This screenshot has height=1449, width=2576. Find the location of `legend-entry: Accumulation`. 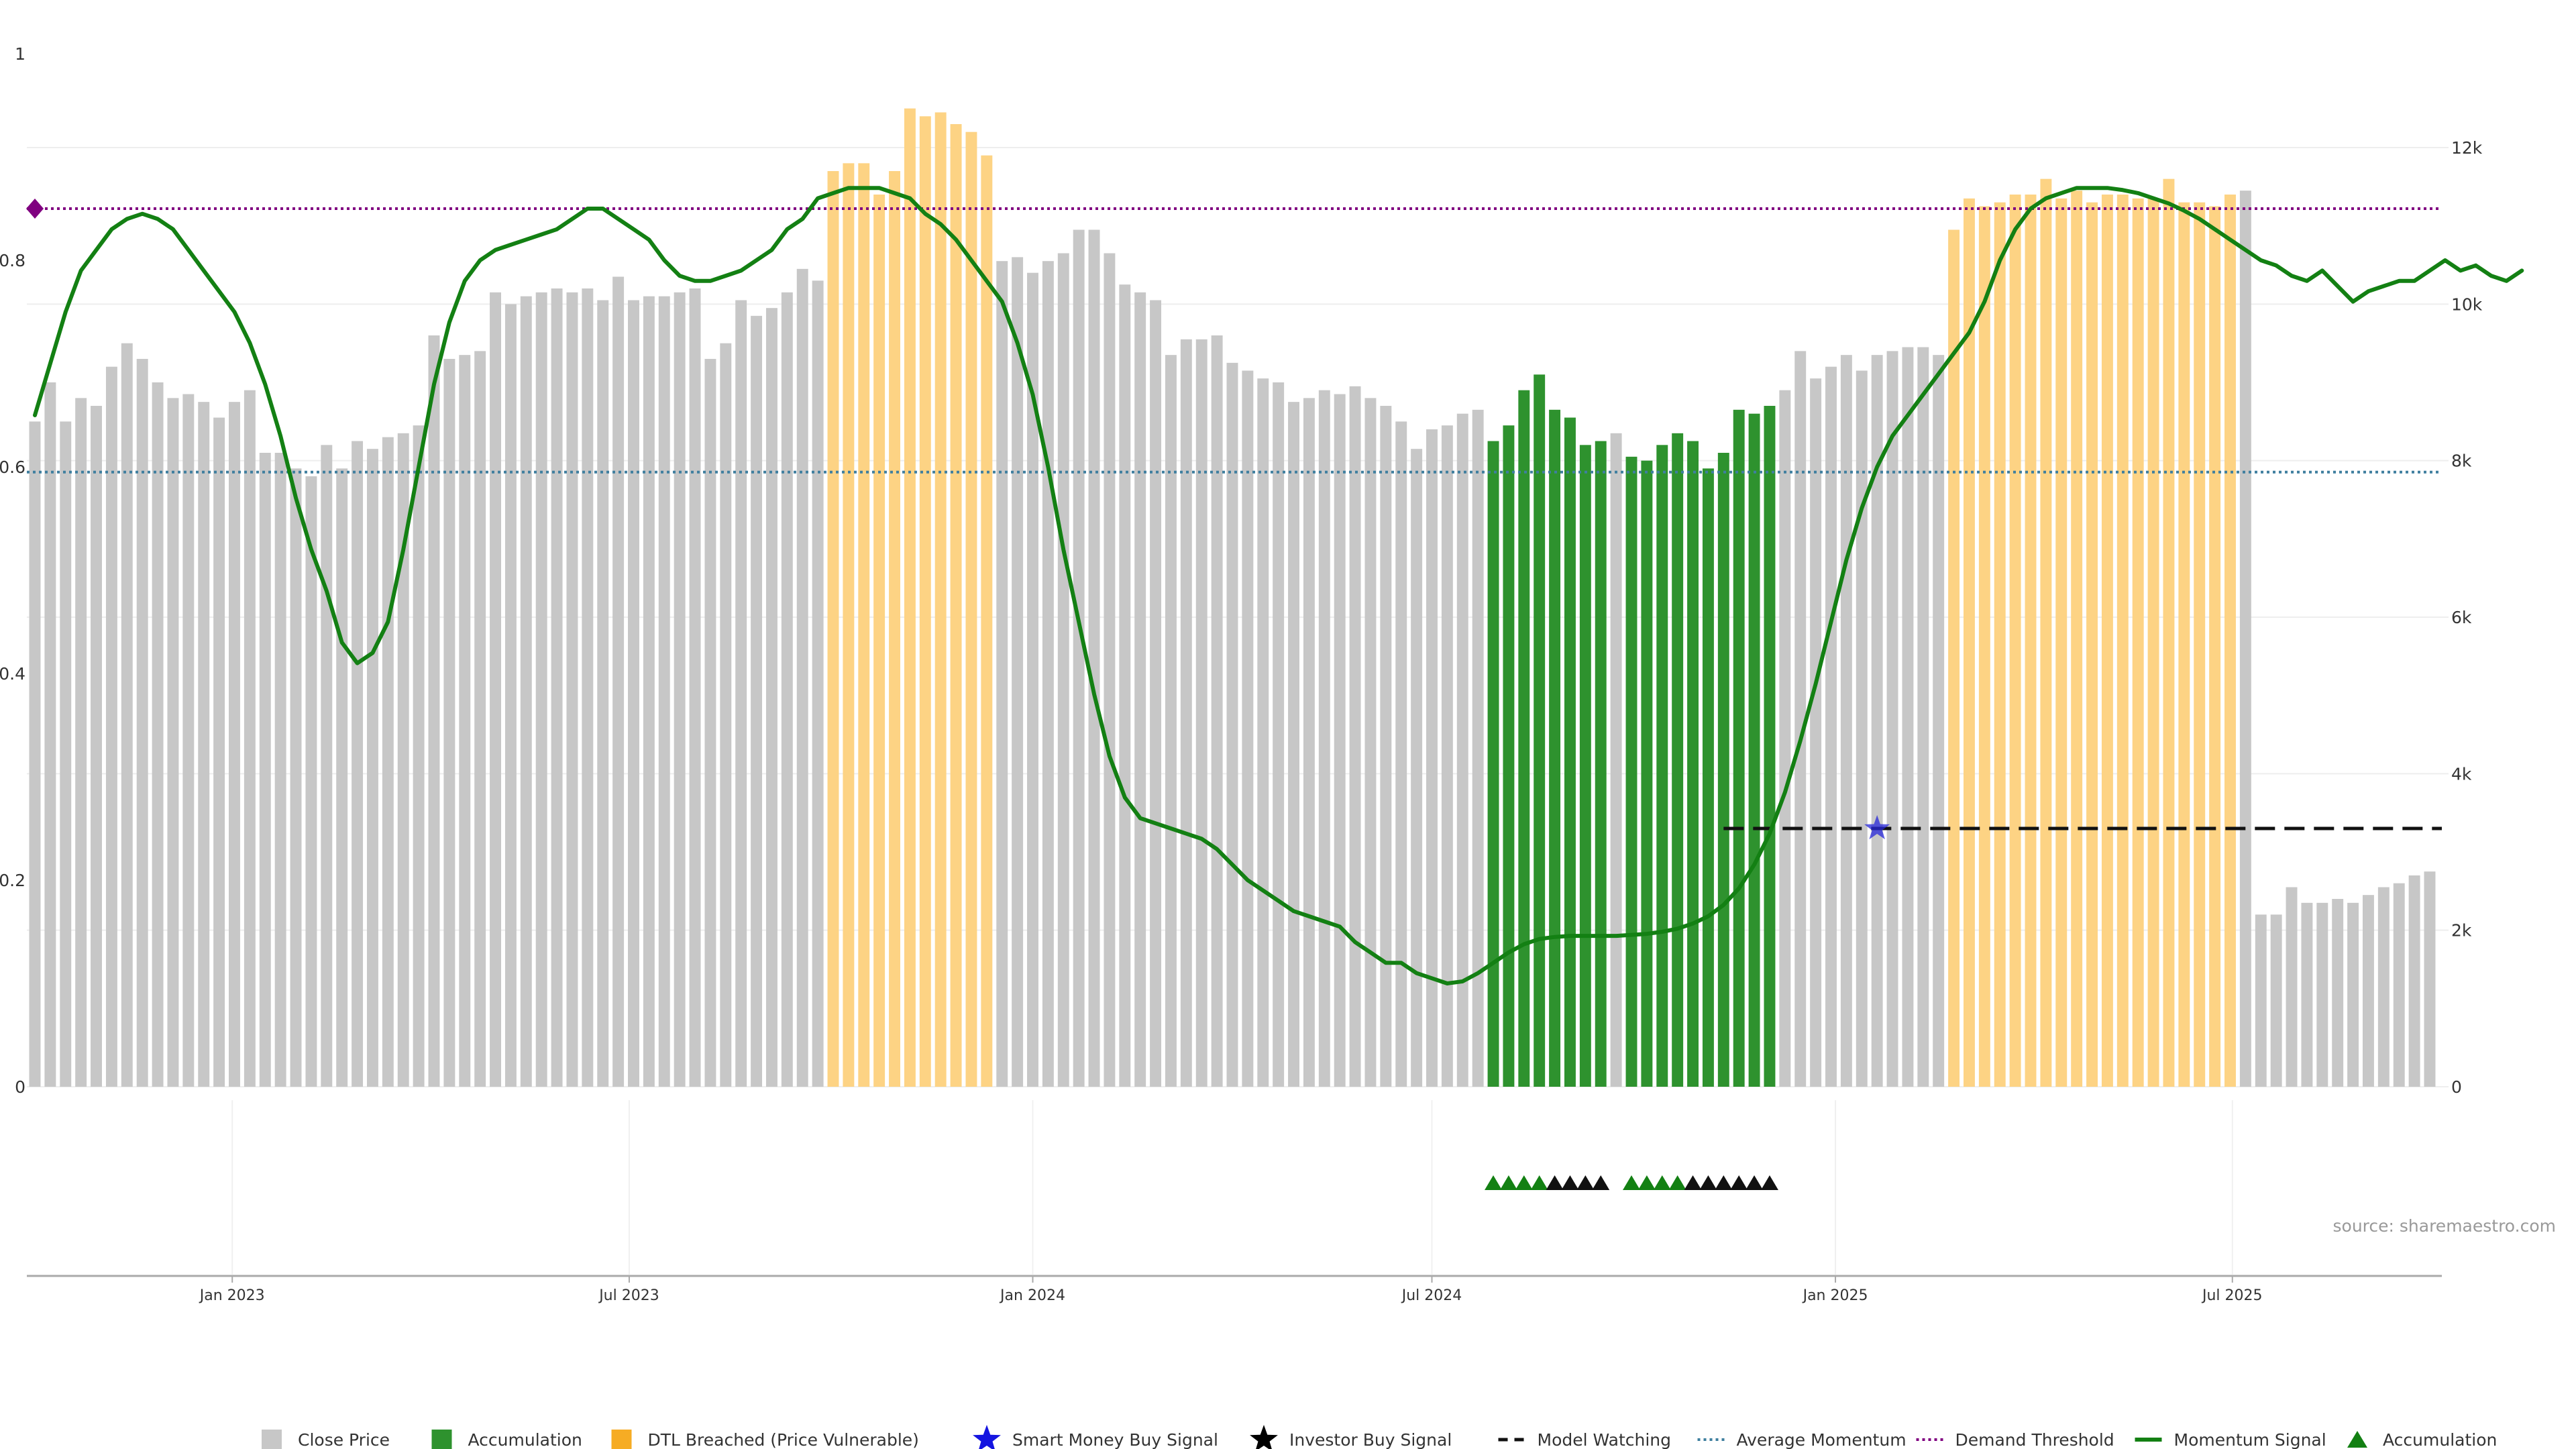

legend-entry: Accumulation is located at coordinates (2422, 1439).